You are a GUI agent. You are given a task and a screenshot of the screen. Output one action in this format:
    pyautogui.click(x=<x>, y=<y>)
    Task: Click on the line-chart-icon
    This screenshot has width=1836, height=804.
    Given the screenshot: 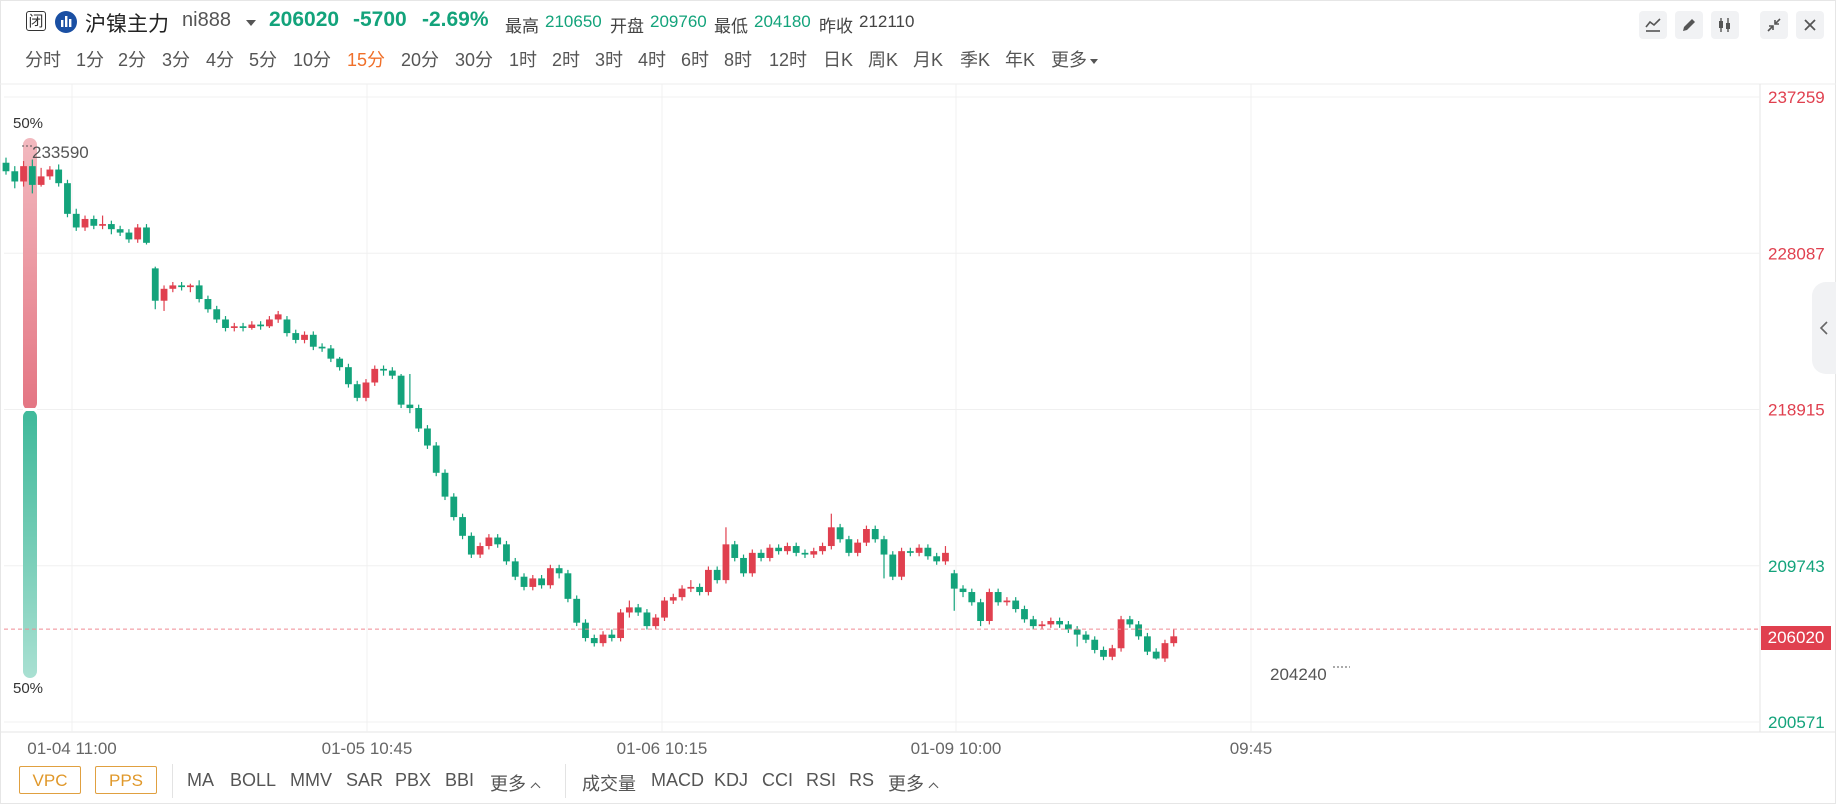 What is the action you would take?
    pyautogui.click(x=1653, y=25)
    